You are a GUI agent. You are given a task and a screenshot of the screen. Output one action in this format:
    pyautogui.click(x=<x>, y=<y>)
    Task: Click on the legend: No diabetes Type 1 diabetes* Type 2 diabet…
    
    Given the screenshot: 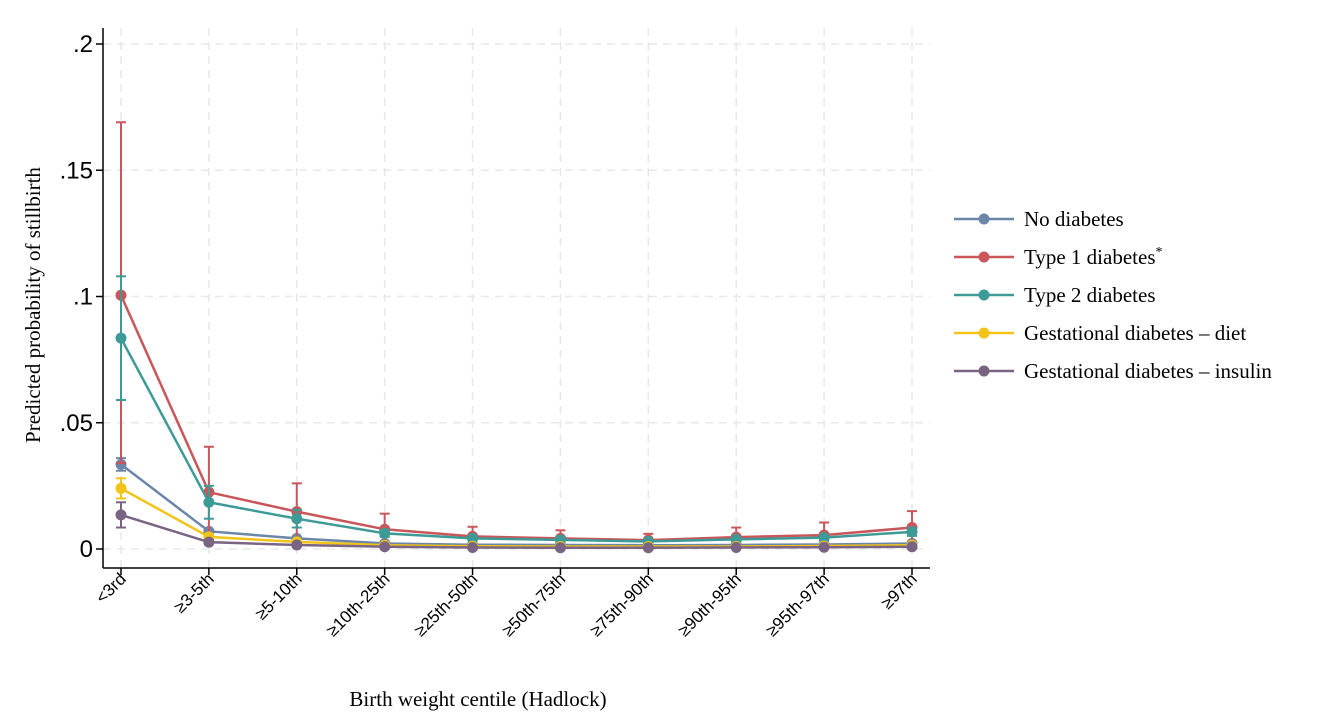 What is the action you would take?
    pyautogui.click(x=1113, y=295)
    